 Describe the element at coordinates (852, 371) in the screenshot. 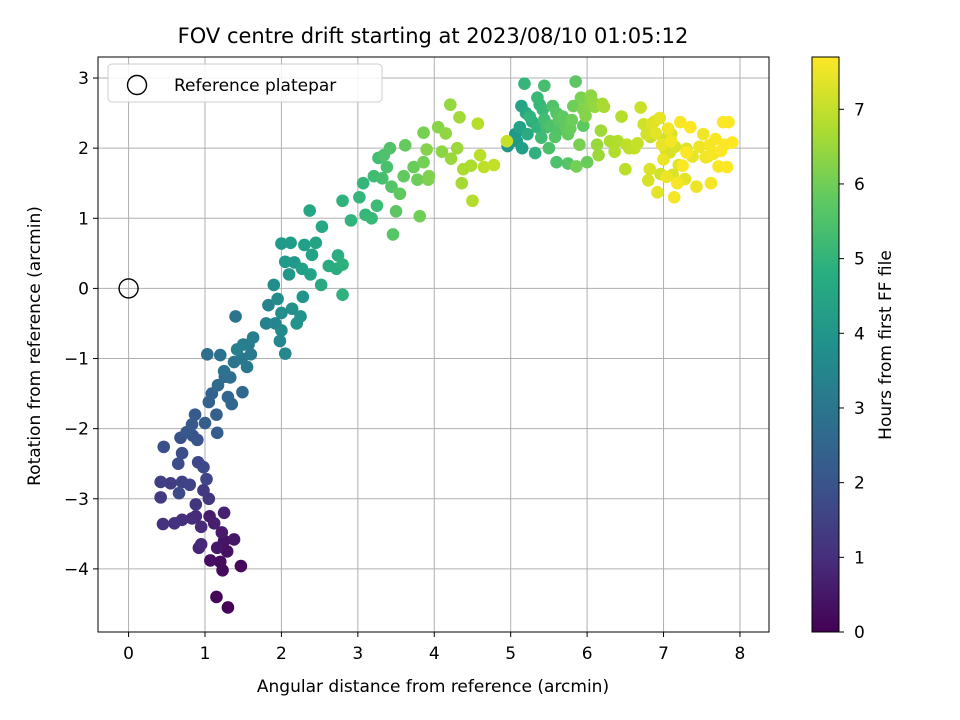

I see `colorbar-ticks: 0 1 2 3 4 5 6 7` at that location.